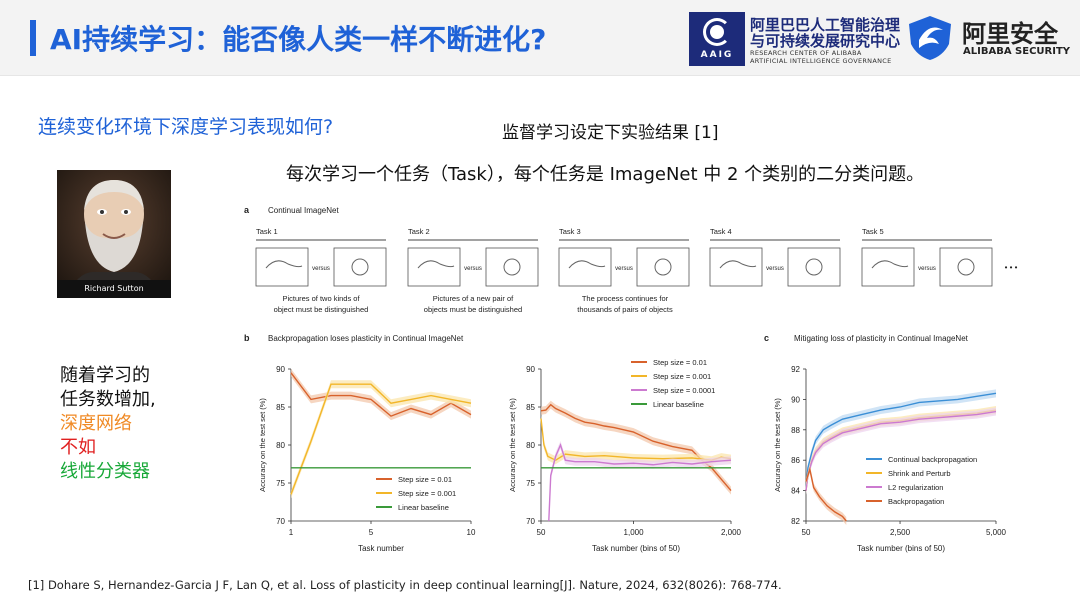 The image size is (1080, 608). What do you see at coordinates (1017, 51) in the screenshot?
I see `alibaba-security-name-en: ALIBABA SECURITY` at bounding box center [1017, 51].